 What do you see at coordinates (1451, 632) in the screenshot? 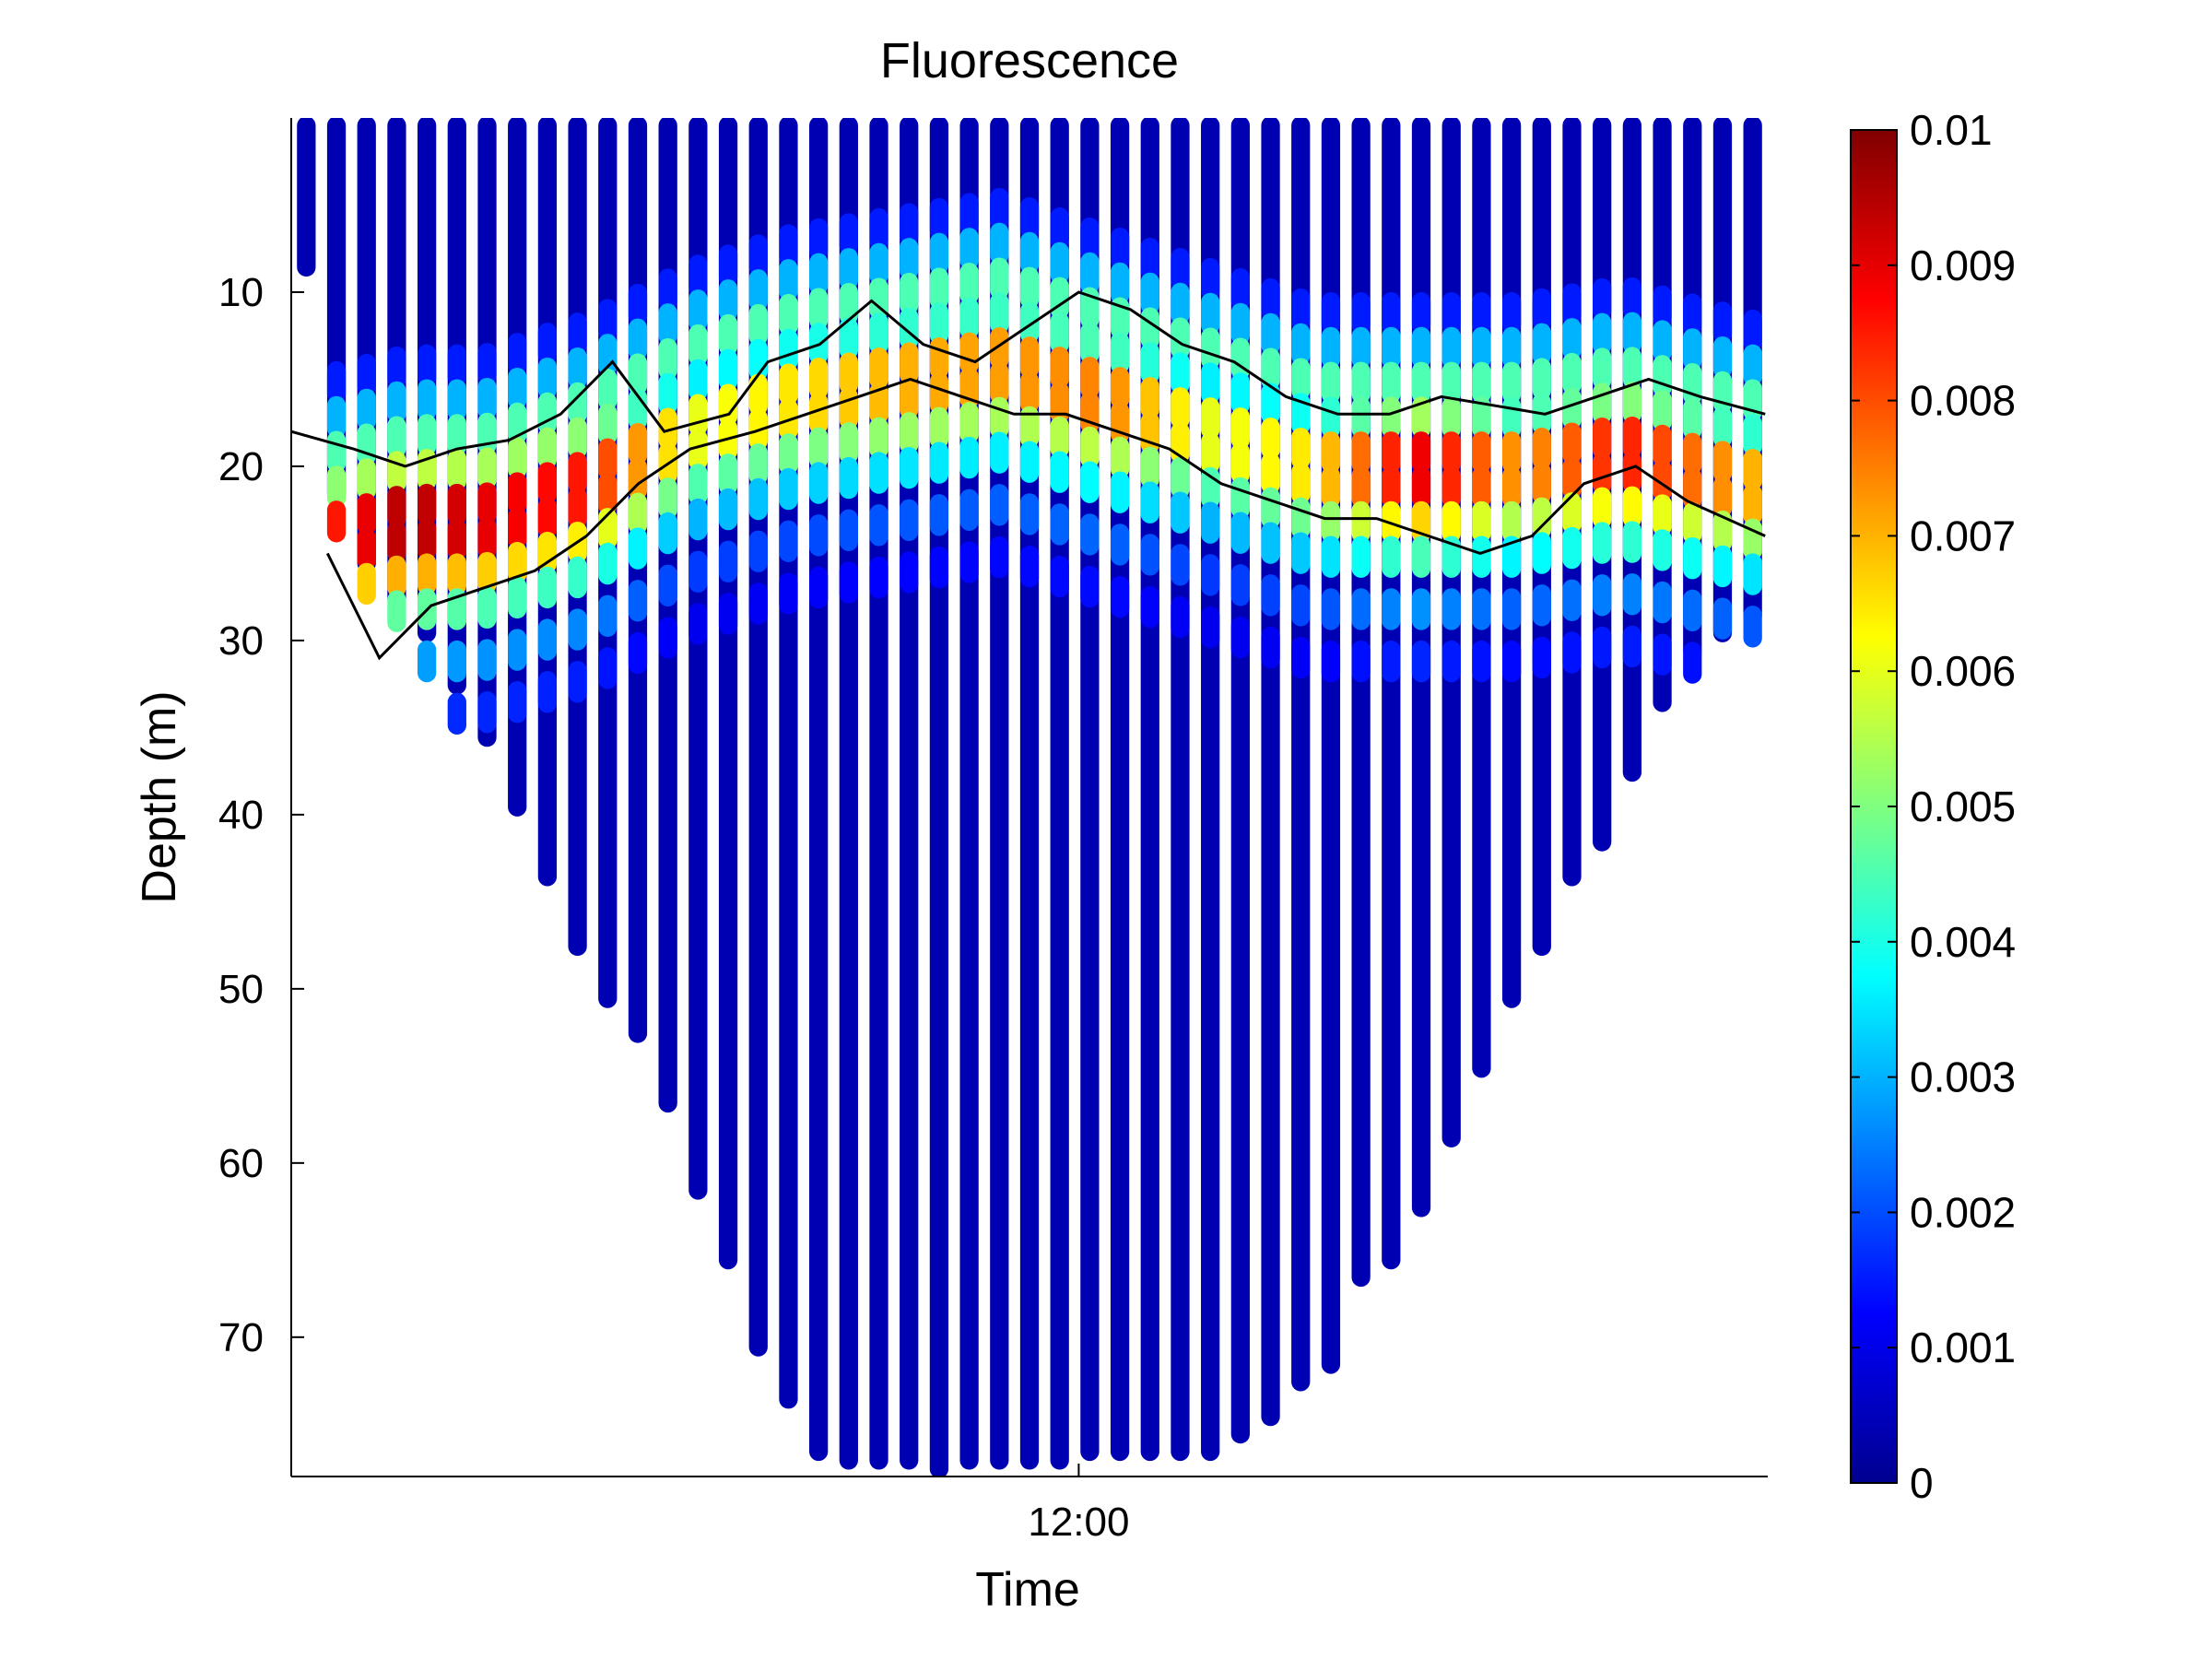
I see `profile-column` at bounding box center [1451, 632].